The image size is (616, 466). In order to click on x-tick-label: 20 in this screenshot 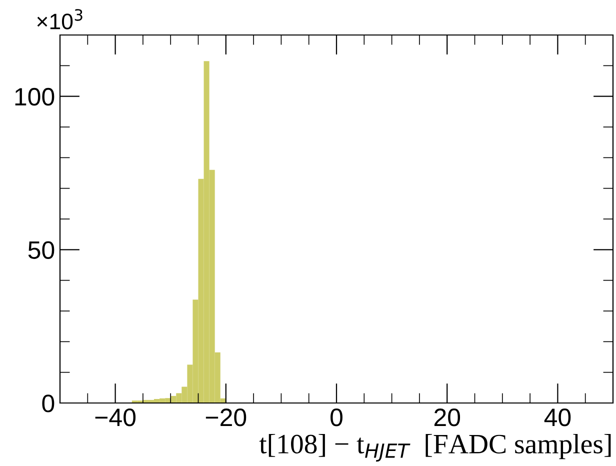, I will do `click(447, 417)`.